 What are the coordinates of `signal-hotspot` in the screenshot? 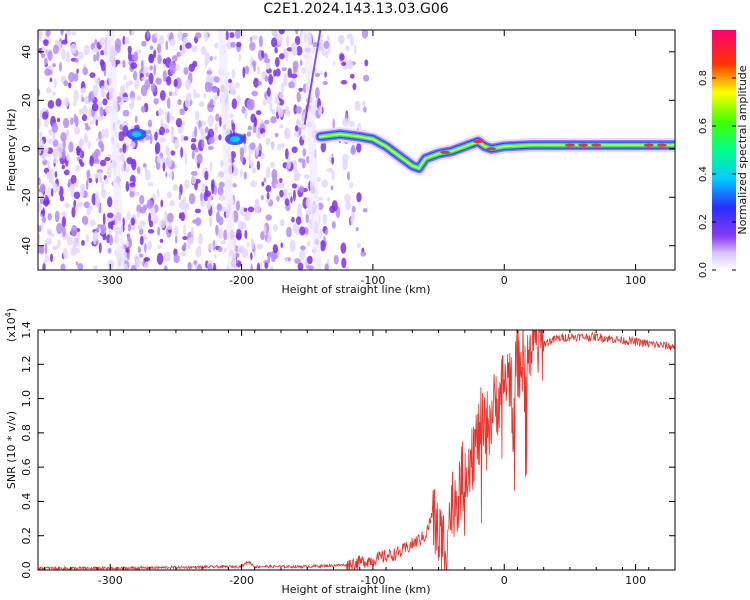 It's located at (648, 145).